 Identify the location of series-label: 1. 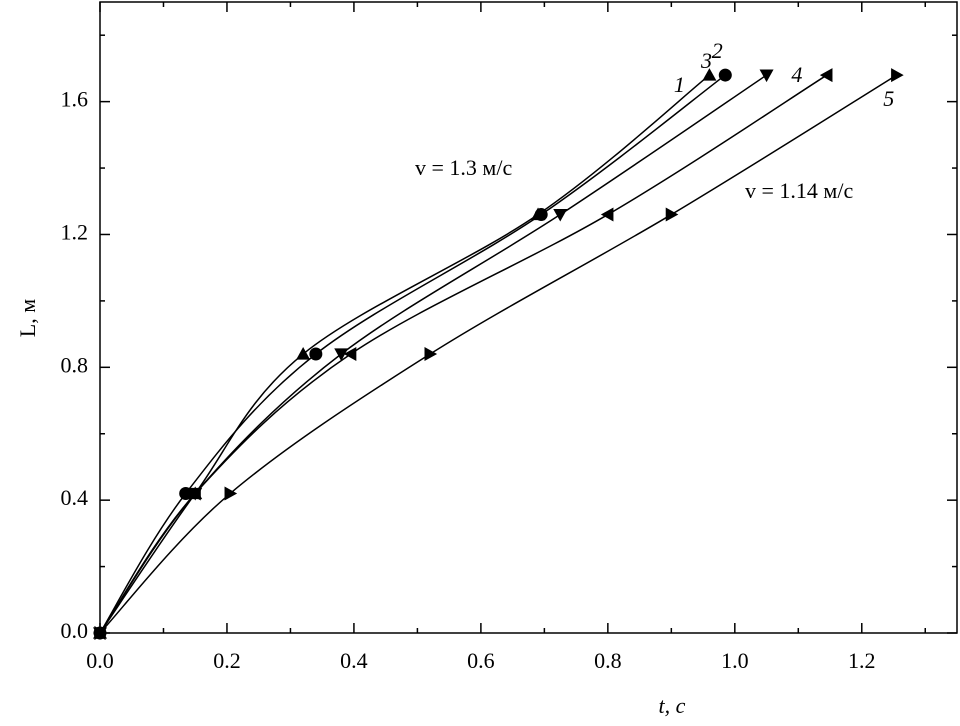
(679, 84).